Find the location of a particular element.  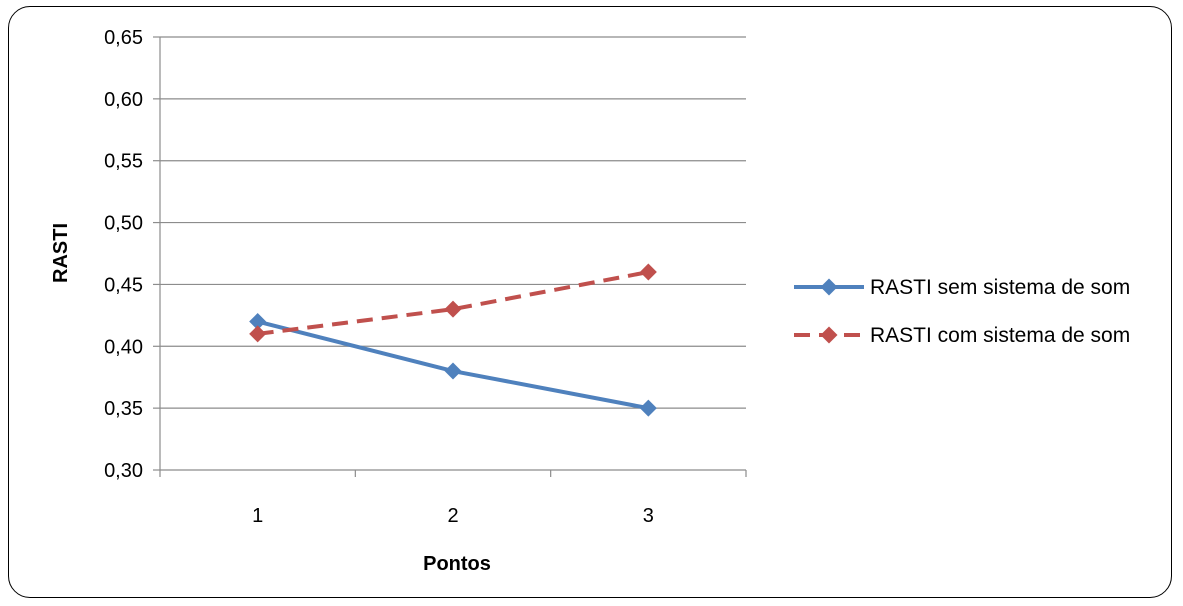

y-tick-label: 0,40 is located at coordinates (123, 347).